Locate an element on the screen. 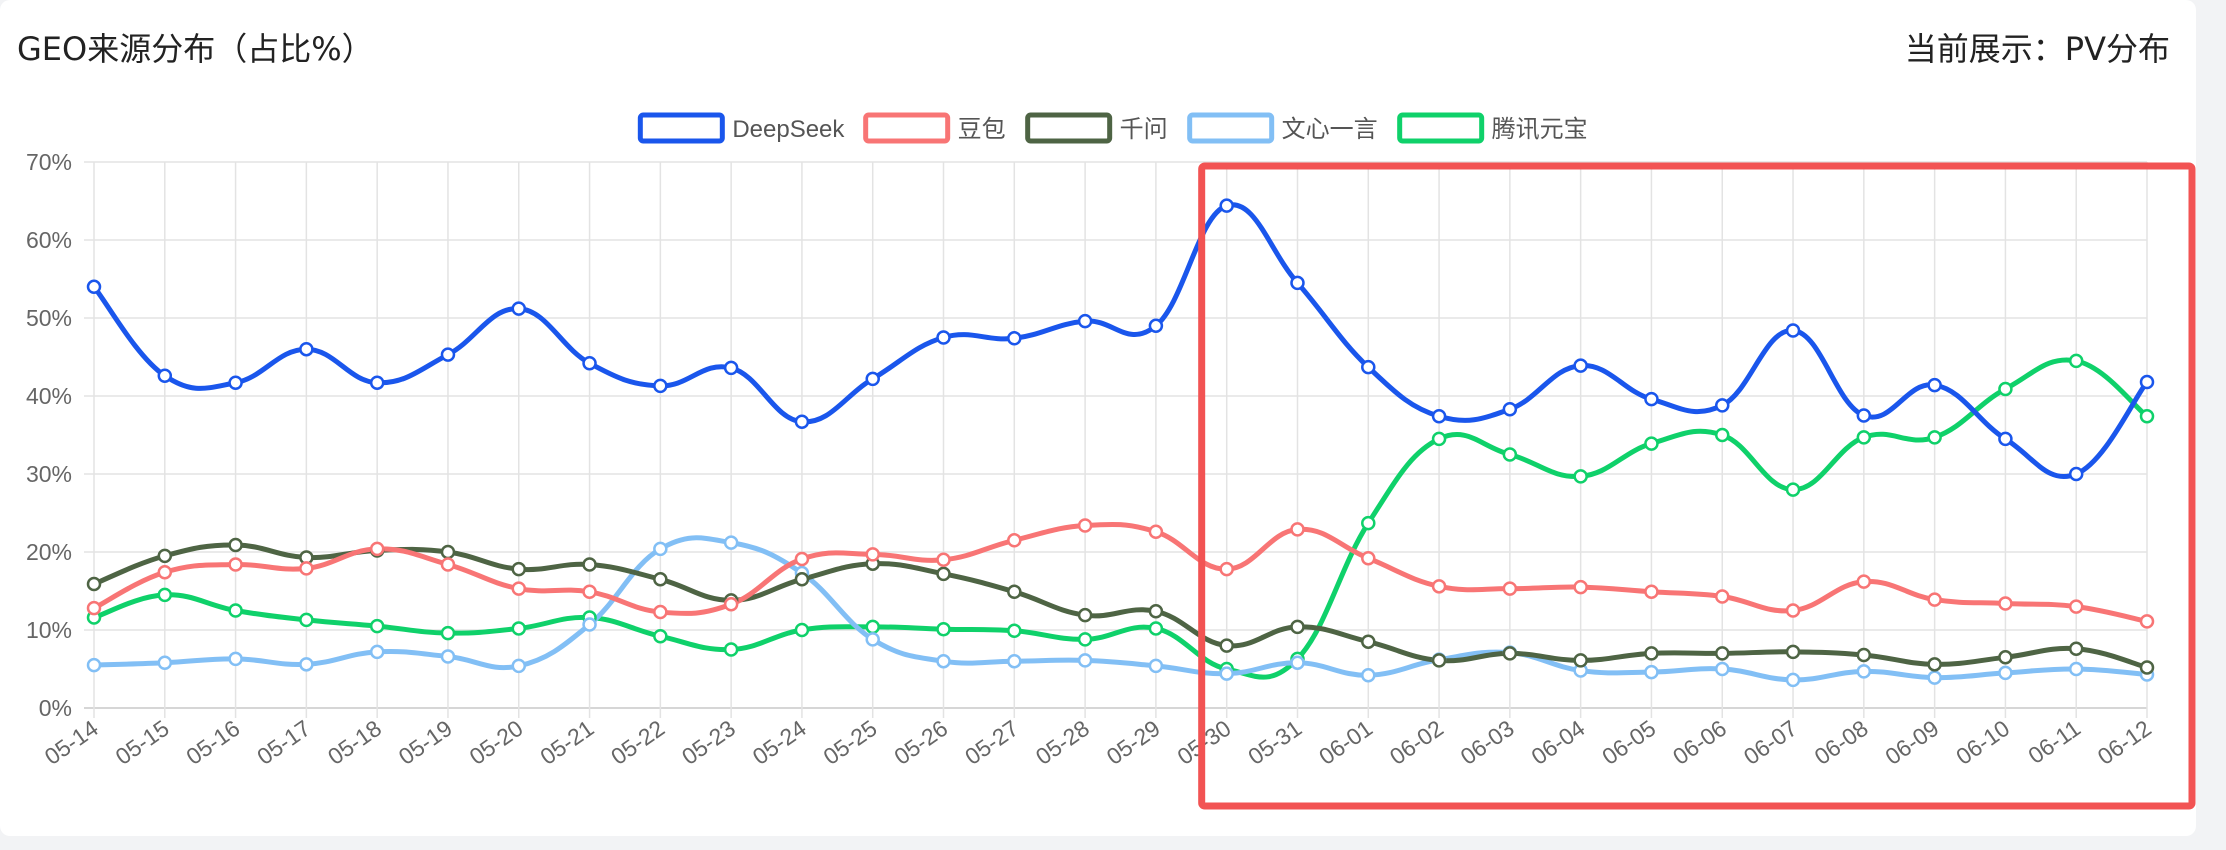 The image size is (2226, 850). legend-item: 腾讯元宝 is located at coordinates (1492, 128).